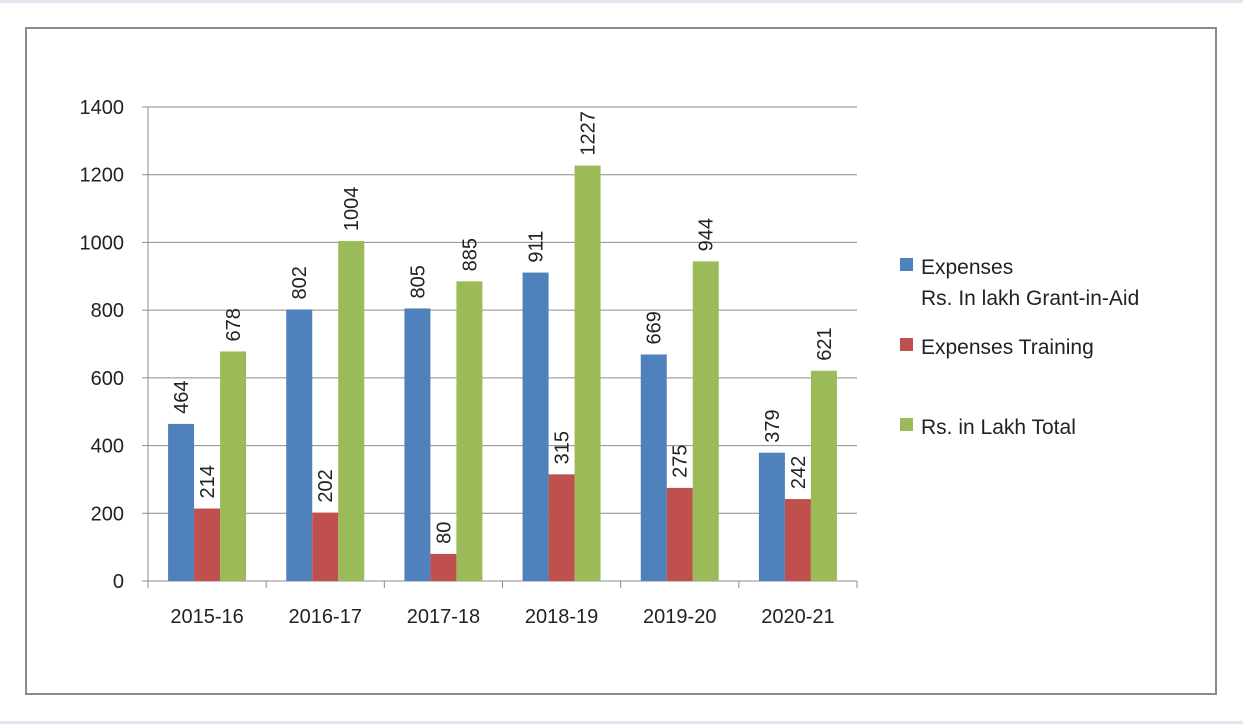 Image resolution: width=1243 pixels, height=724 pixels. Describe the element at coordinates (621, 1) in the screenshot. I see `top-rule` at that location.